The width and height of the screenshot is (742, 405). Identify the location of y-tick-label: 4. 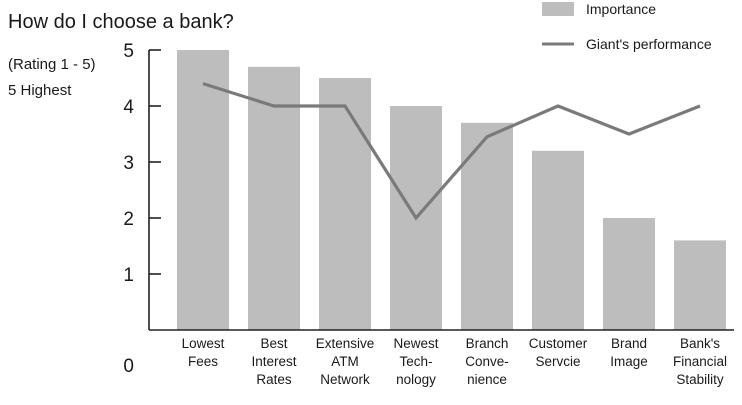
(128, 107).